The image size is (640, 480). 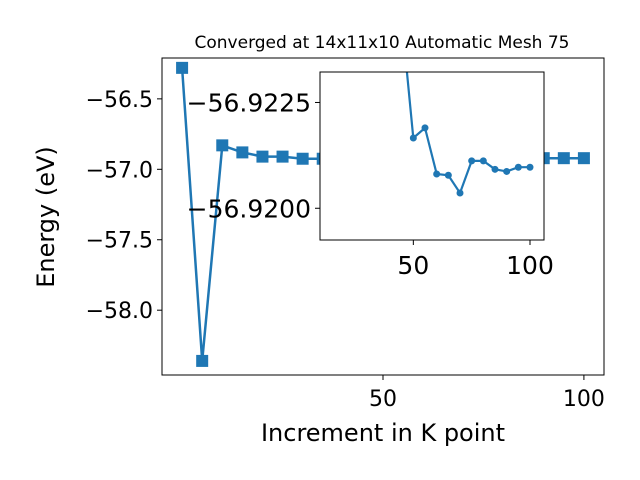 What do you see at coordinates (530, 265) in the screenshot?
I see `inset-x-tick-label: 100` at bounding box center [530, 265].